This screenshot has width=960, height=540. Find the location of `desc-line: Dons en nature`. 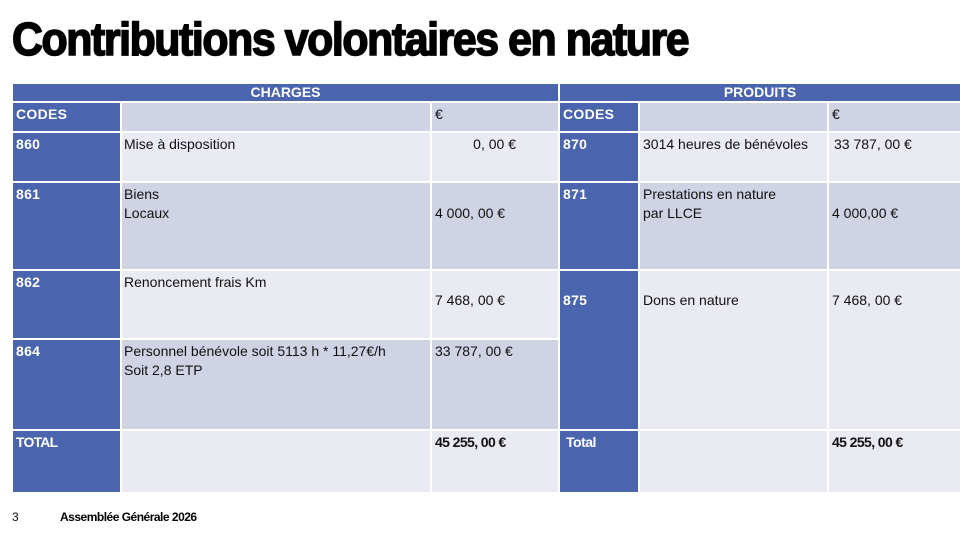

desc-line: Dons en nature is located at coordinates (691, 300).